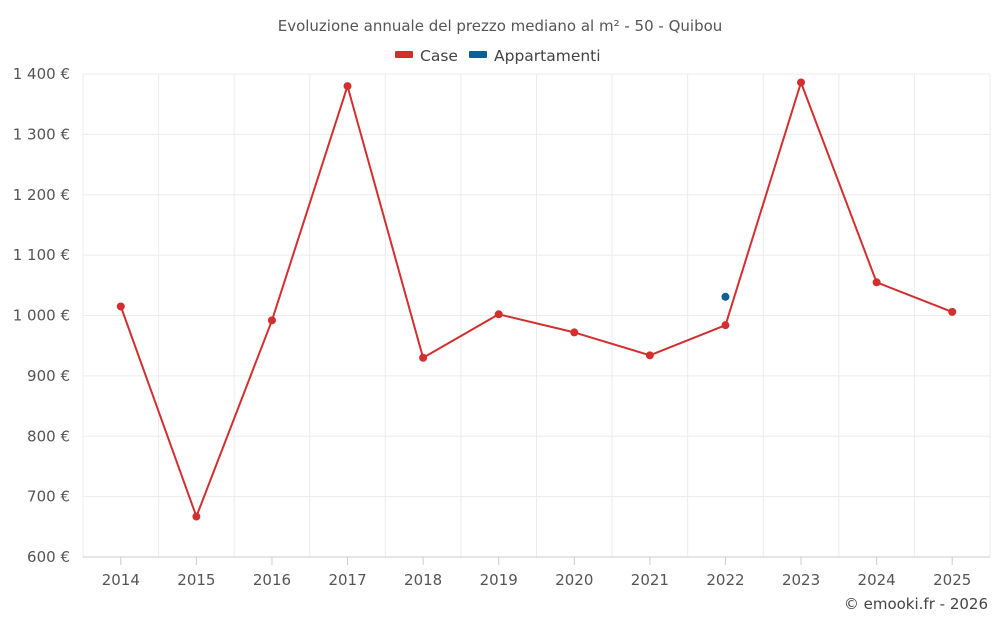  Describe the element at coordinates (877, 580) in the screenshot. I see `x-tick-label: 2024` at that location.